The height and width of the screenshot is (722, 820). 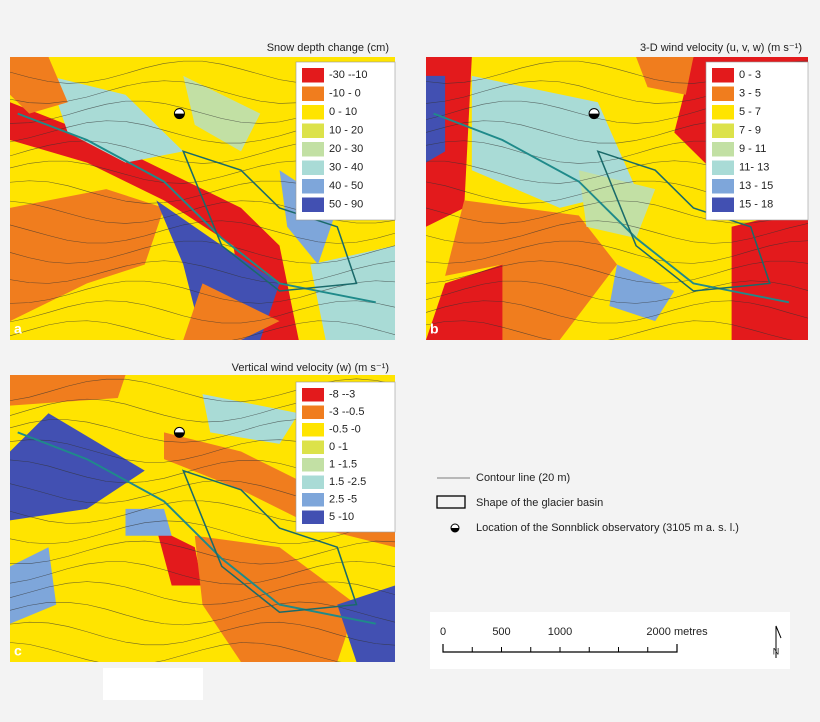 What do you see at coordinates (345, 94) in the screenshot?
I see `legend-label: -10 - 0` at bounding box center [345, 94].